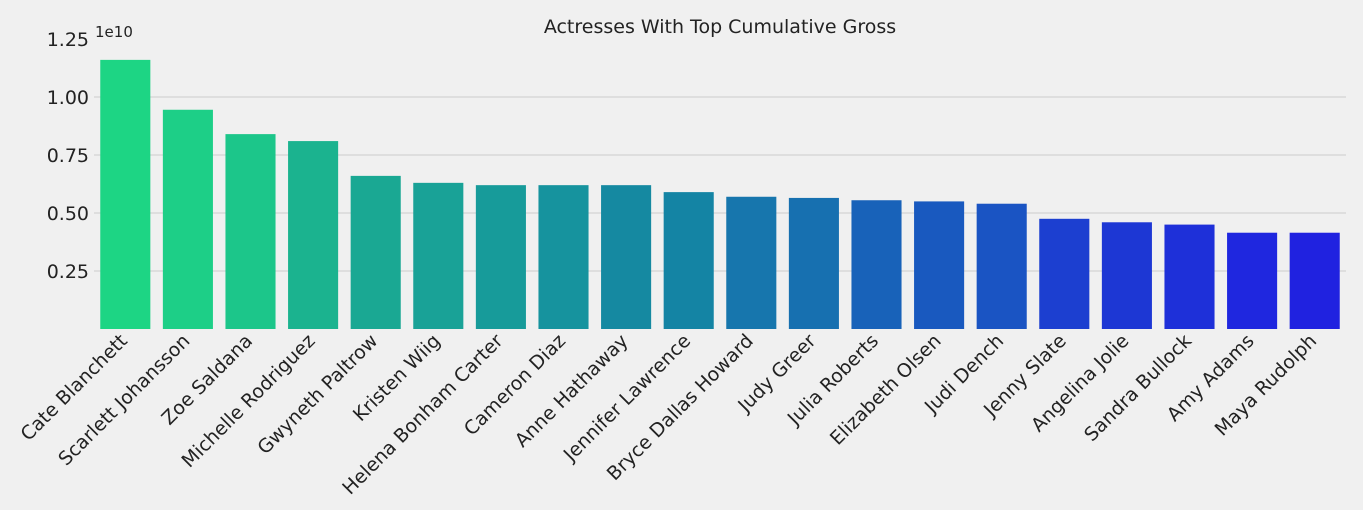 The image size is (1363, 510). What do you see at coordinates (886, 390) in the screenshot?
I see `x-tick-label: Elizabeth Olsen` at bounding box center [886, 390].